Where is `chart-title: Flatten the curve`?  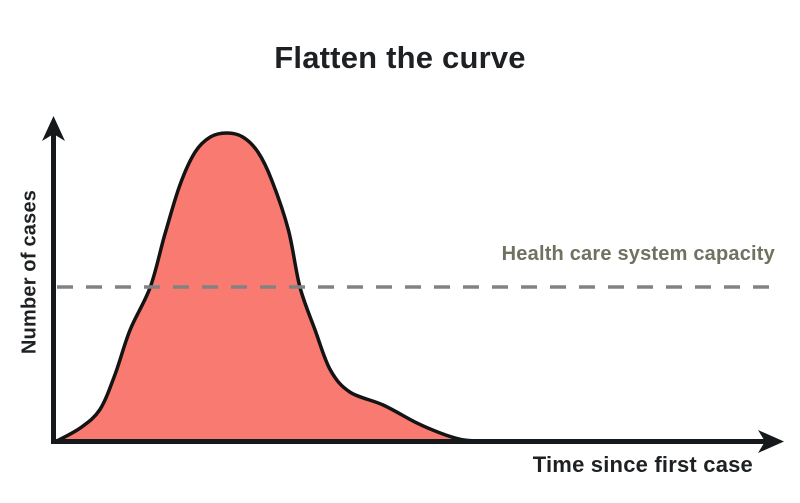
chart-title: Flatten the curve is located at coordinates (400, 57).